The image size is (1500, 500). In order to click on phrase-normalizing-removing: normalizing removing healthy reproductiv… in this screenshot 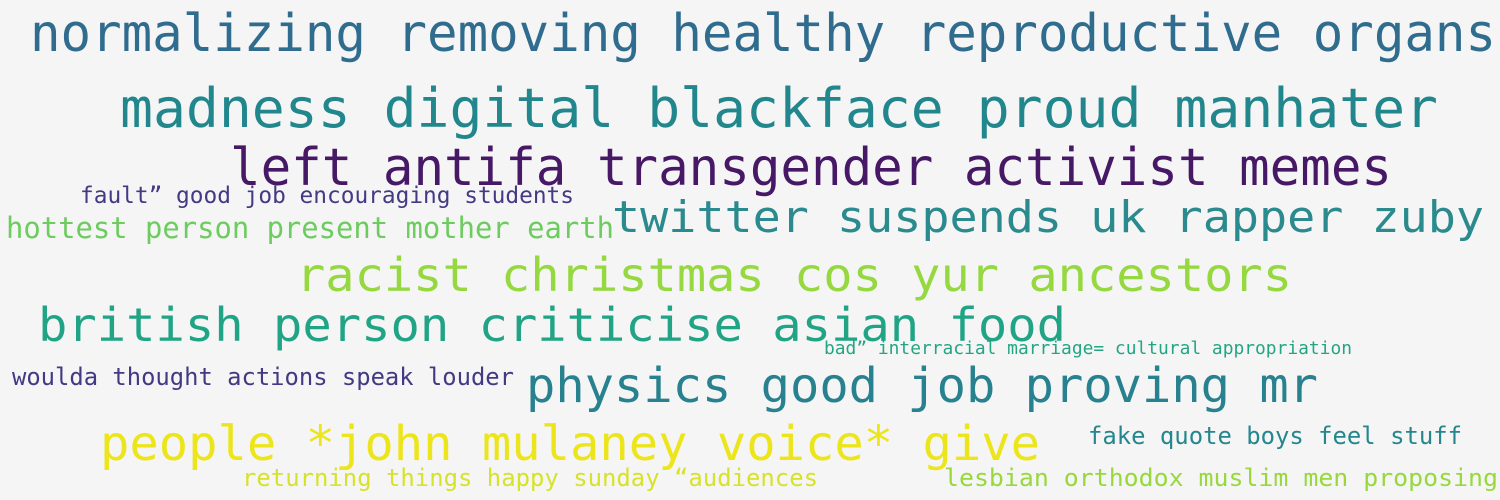, I will do `click(763, 34)`.